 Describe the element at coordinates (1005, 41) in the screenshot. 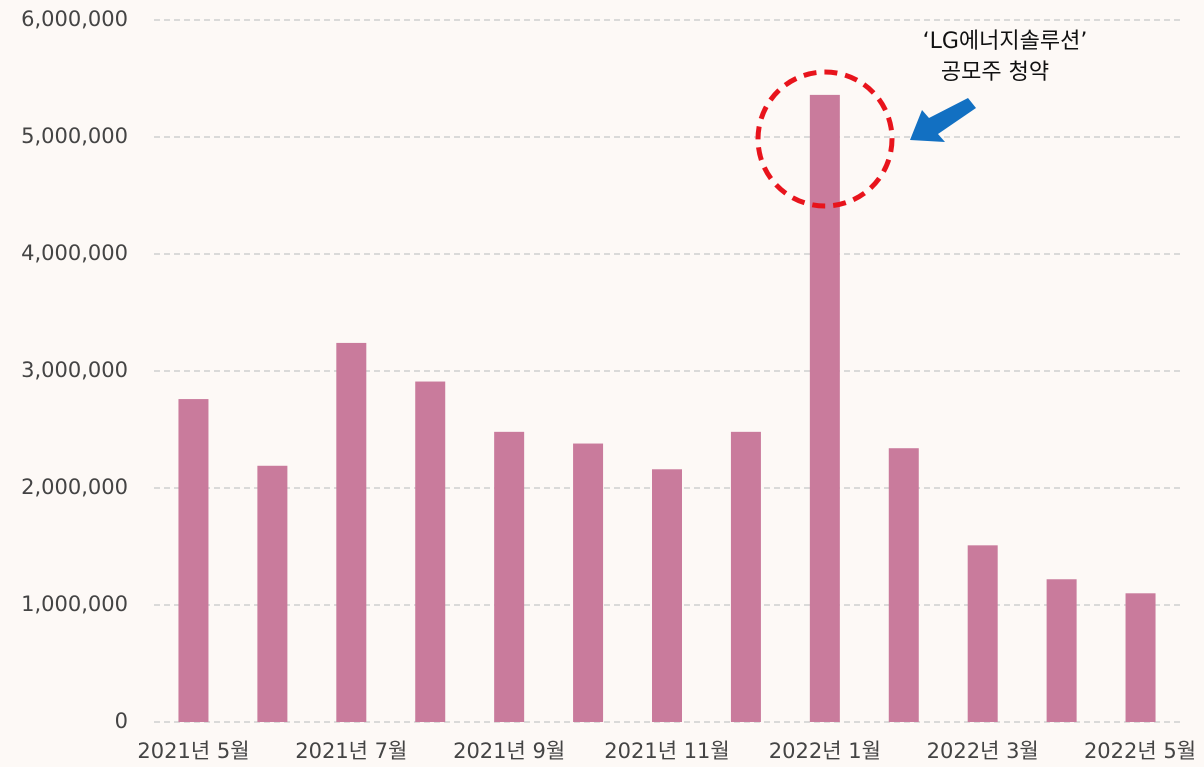

I see `annotation: ‘LG에너지솔루션’` at that location.